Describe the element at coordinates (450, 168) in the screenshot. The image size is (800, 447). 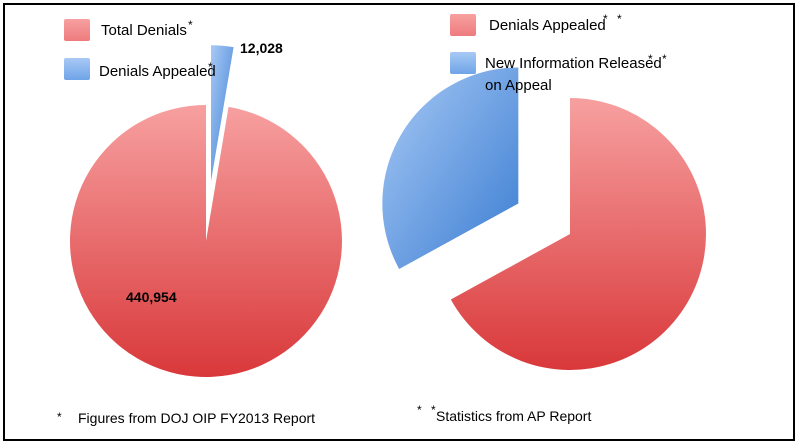
I see `pie-slice-new-info-released` at that location.